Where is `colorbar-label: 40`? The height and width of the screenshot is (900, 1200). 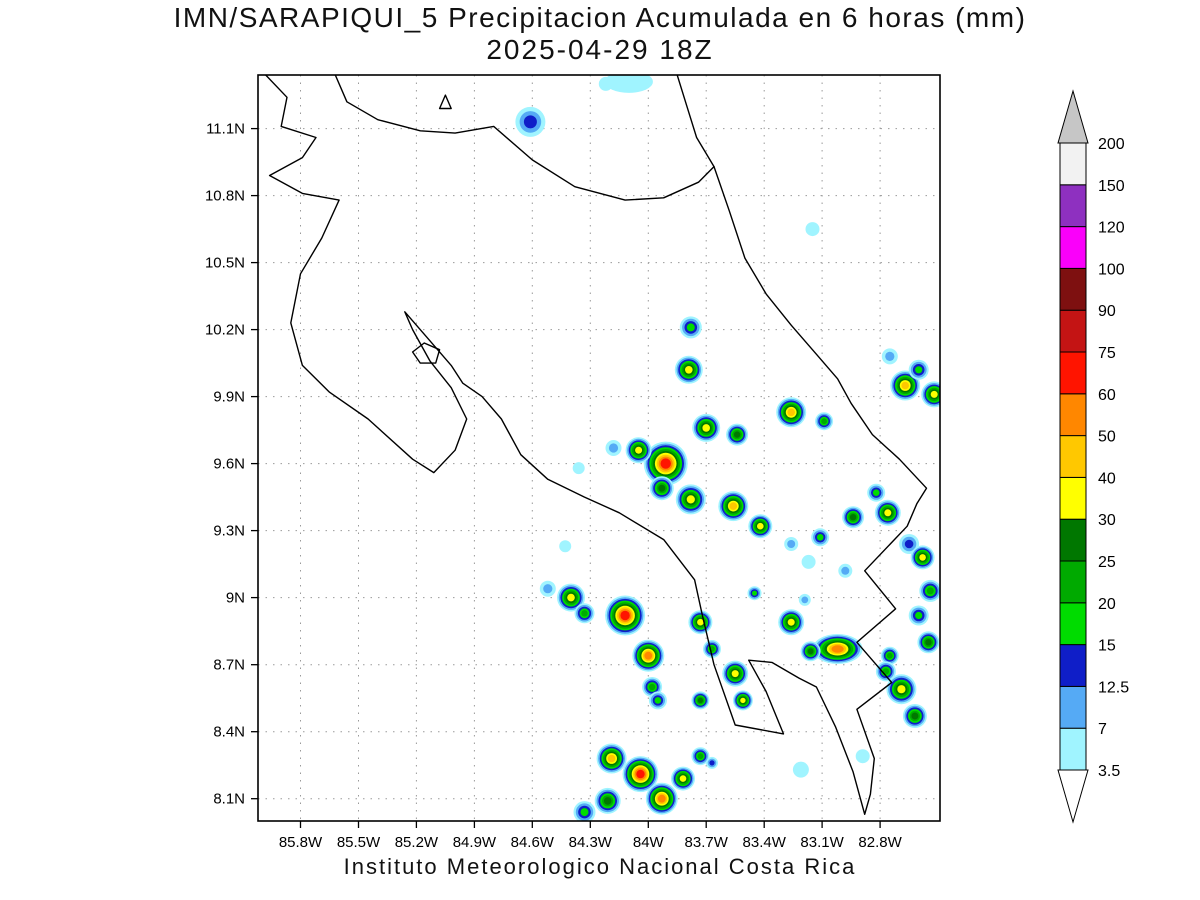 colorbar-label: 40 is located at coordinates (1107, 478).